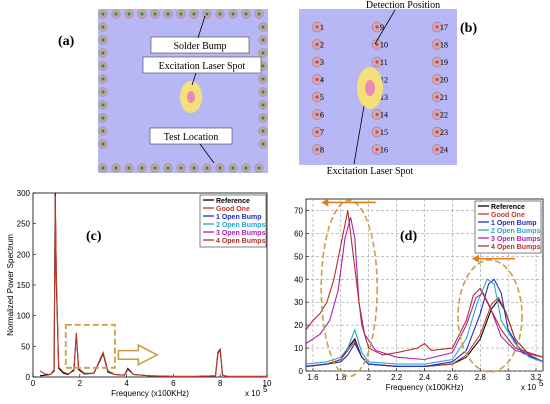 This screenshot has width=550, height=404. I want to click on laser-spot-label-b: Excitation Laser Spot, so click(370, 171).